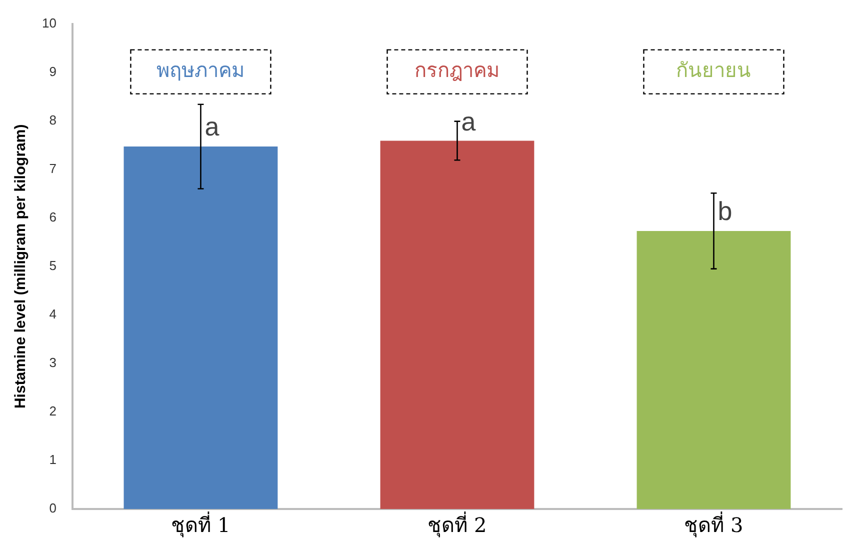 The height and width of the screenshot is (553, 855). I want to click on annotation: กันยายน, so click(714, 70).